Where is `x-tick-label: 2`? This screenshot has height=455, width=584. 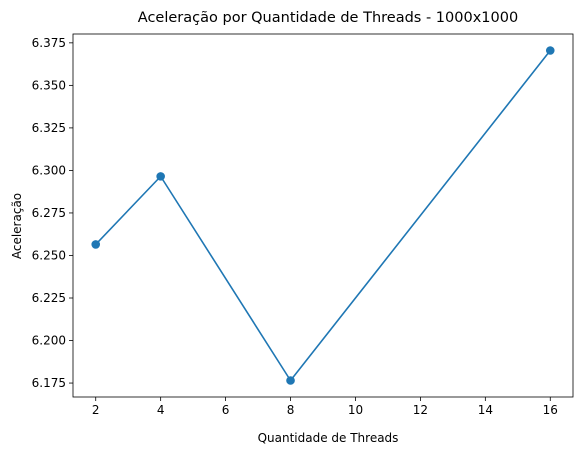 x-tick-label: 2 is located at coordinates (96, 410).